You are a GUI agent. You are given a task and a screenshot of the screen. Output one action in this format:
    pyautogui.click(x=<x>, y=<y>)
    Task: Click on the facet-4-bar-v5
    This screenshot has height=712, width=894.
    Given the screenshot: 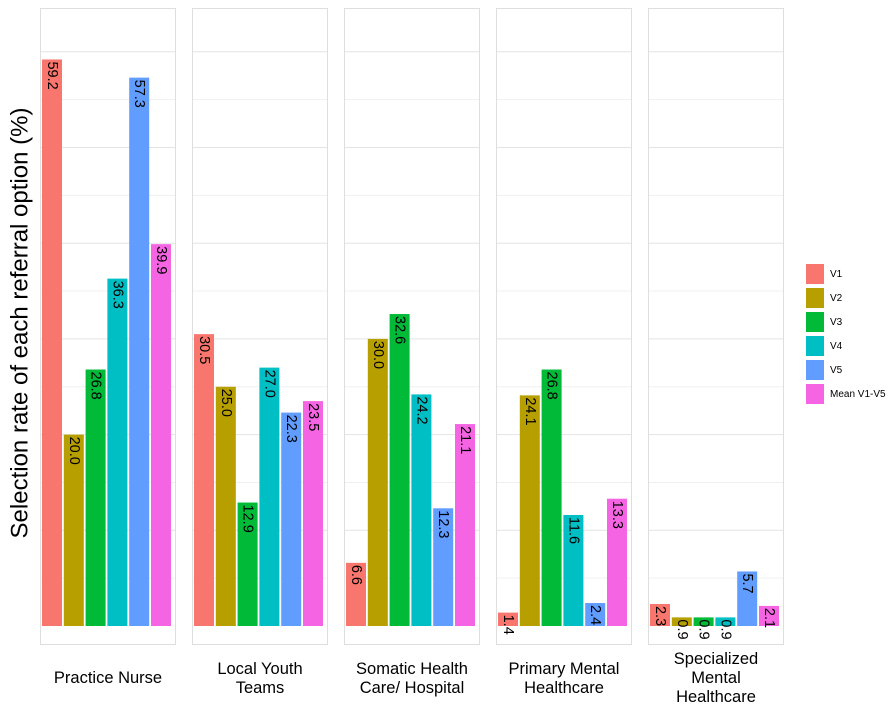 What is the action you would take?
    pyautogui.click(x=595, y=614)
    